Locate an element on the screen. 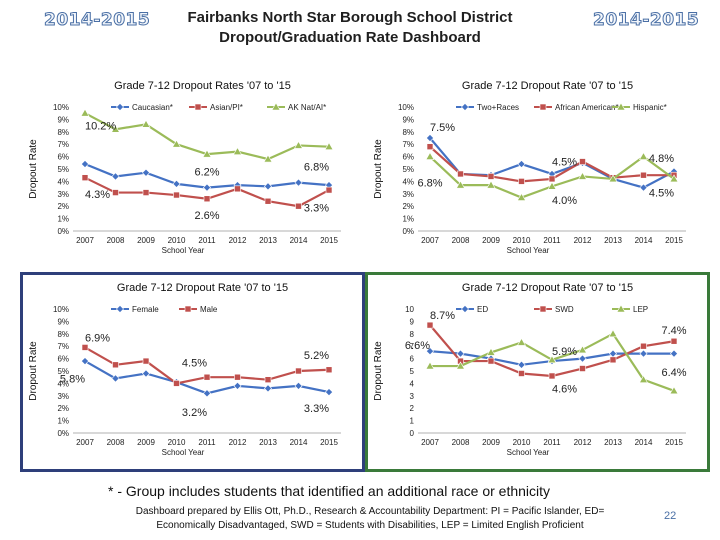 The image size is (720, 540). x-axis-label: School Year is located at coordinates (183, 250).